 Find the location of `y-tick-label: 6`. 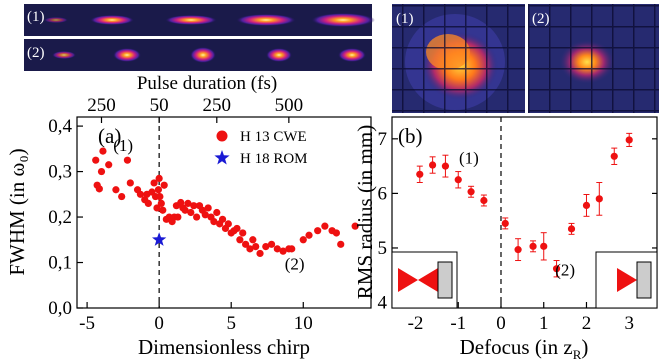

y-tick-label: 6 is located at coordinates (383, 193).